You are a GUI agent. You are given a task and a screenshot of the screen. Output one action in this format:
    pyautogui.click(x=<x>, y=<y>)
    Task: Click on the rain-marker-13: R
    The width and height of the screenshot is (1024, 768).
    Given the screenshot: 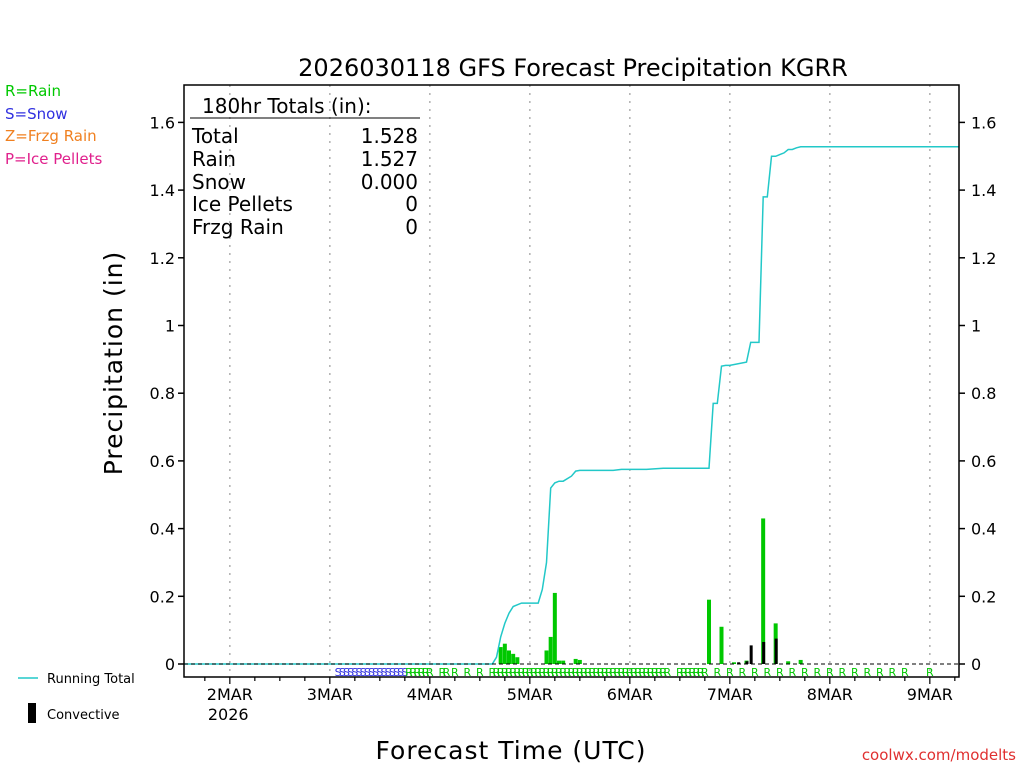 What is the action you would take?
    pyautogui.click(x=501, y=672)
    